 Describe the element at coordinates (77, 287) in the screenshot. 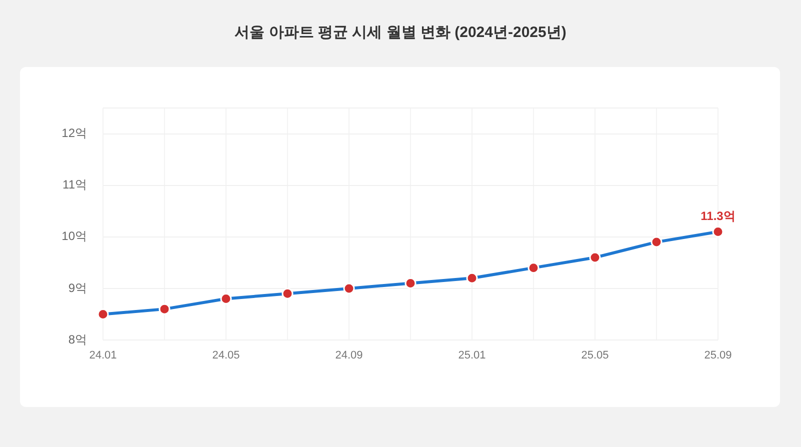

I see `y-tick-label: 9억` at that location.